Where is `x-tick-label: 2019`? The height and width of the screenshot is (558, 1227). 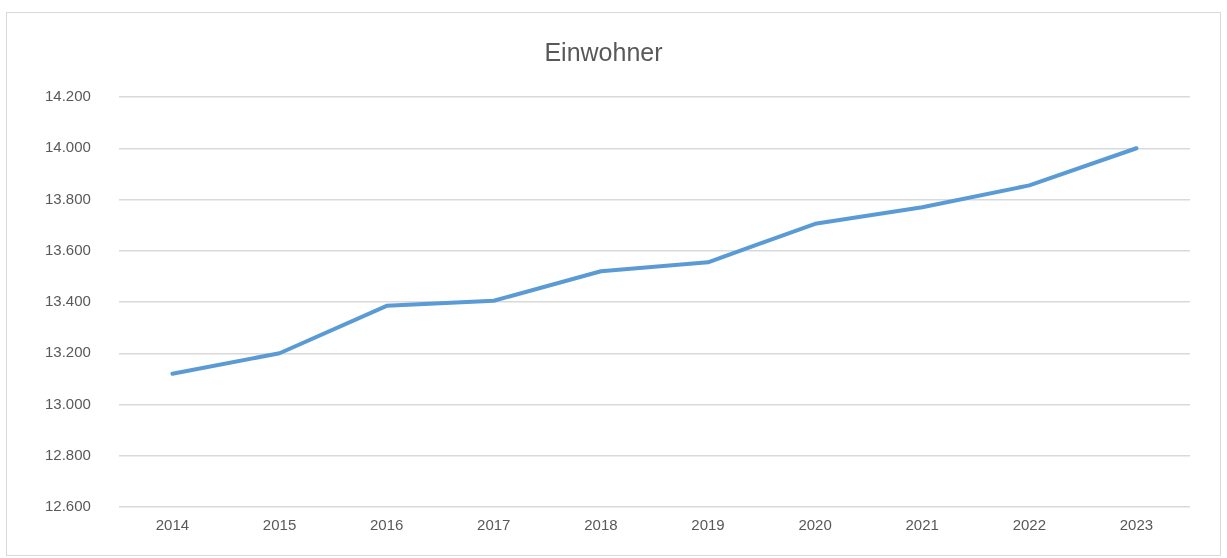 x-tick-label: 2019 is located at coordinates (708, 525).